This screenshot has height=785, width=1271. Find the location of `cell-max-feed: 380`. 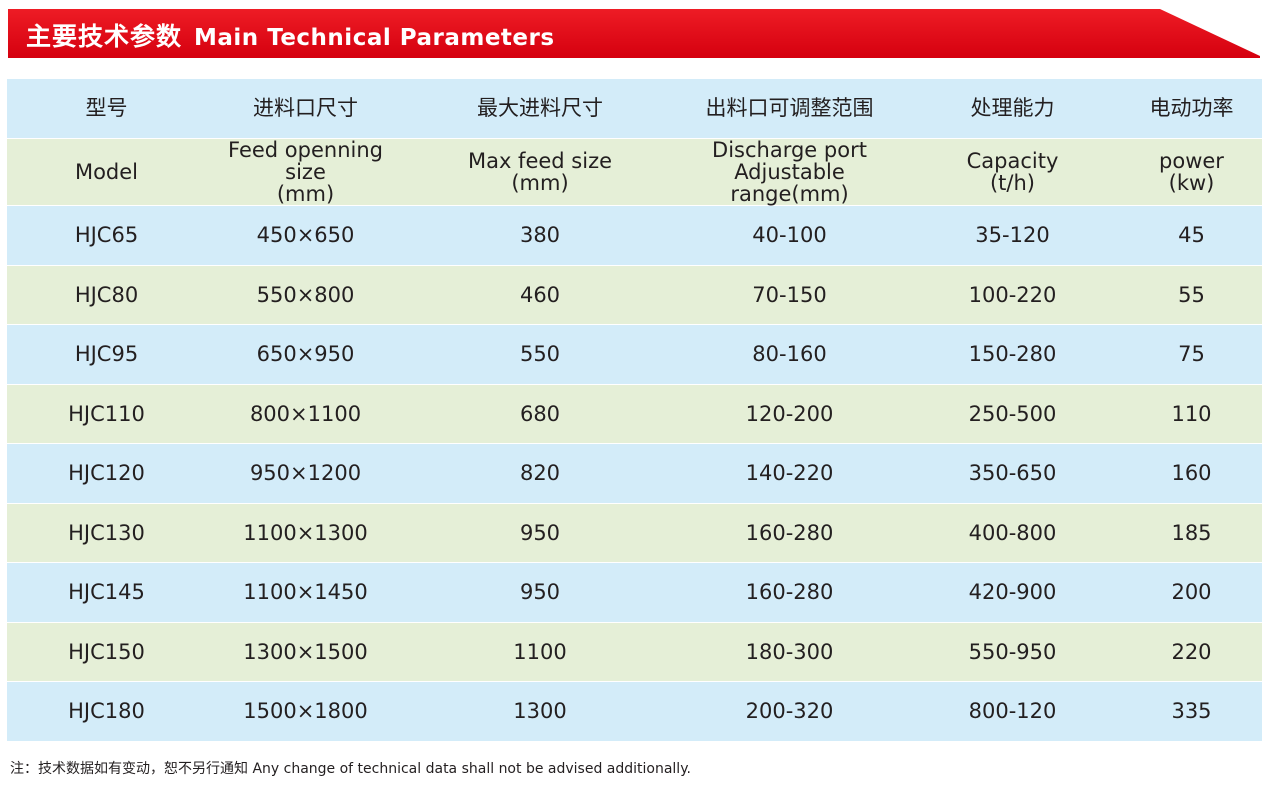

cell-max-feed: 380 is located at coordinates (540, 235).